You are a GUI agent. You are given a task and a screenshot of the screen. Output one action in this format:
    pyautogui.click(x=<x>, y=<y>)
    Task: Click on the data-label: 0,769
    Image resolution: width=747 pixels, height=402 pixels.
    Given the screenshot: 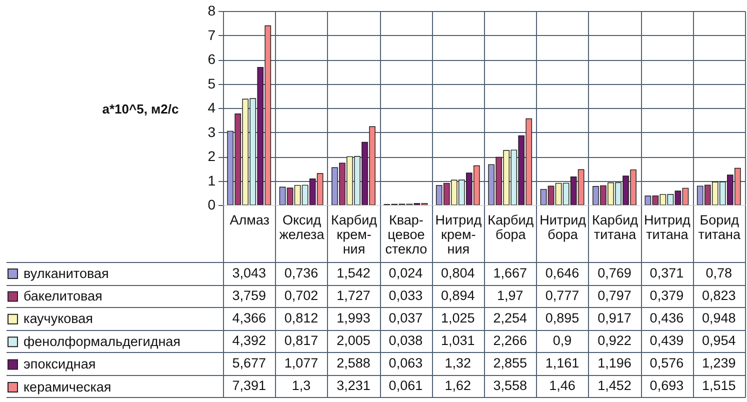 What is the action you would take?
    pyautogui.click(x=615, y=272)
    